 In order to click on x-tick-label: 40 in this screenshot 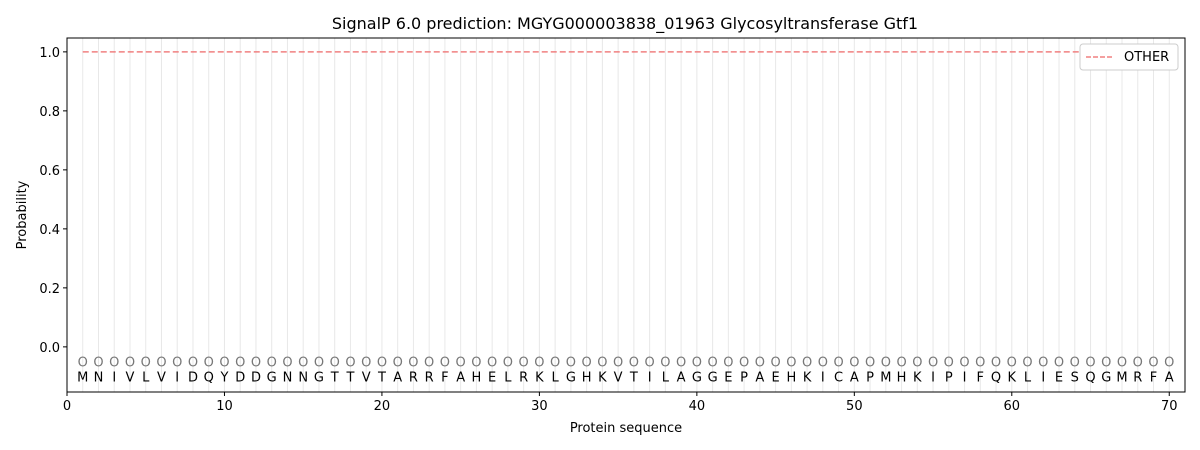, I will do `click(697, 406)`.